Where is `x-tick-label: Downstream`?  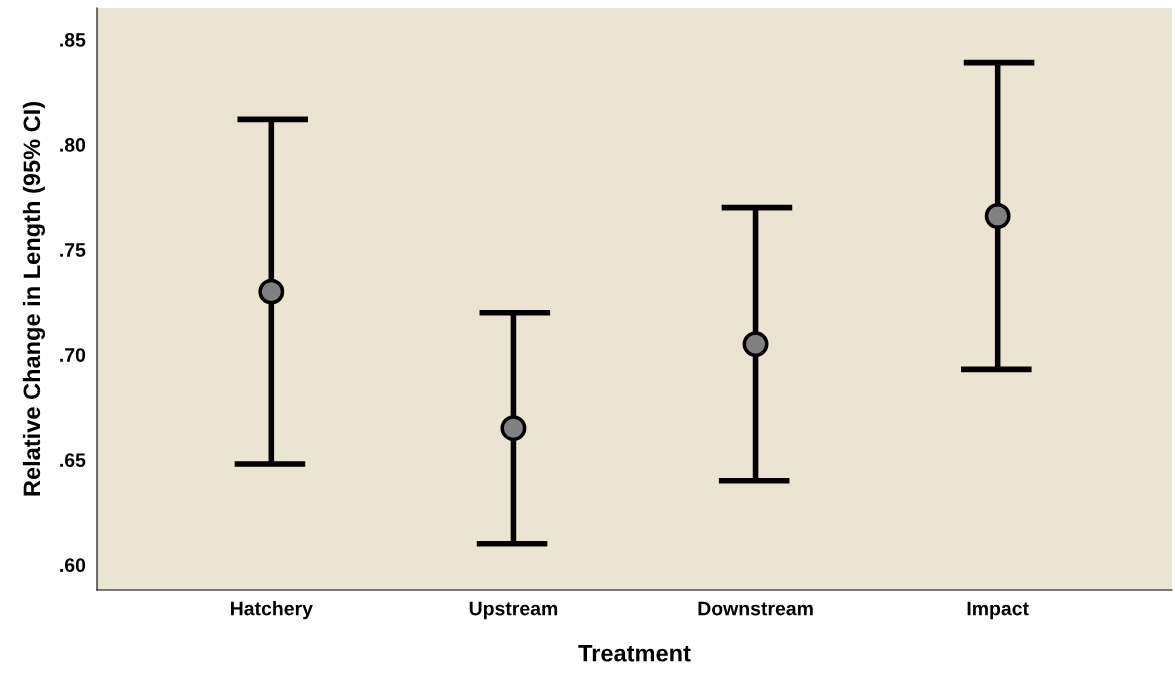 x-tick-label: Downstream is located at coordinates (755, 608).